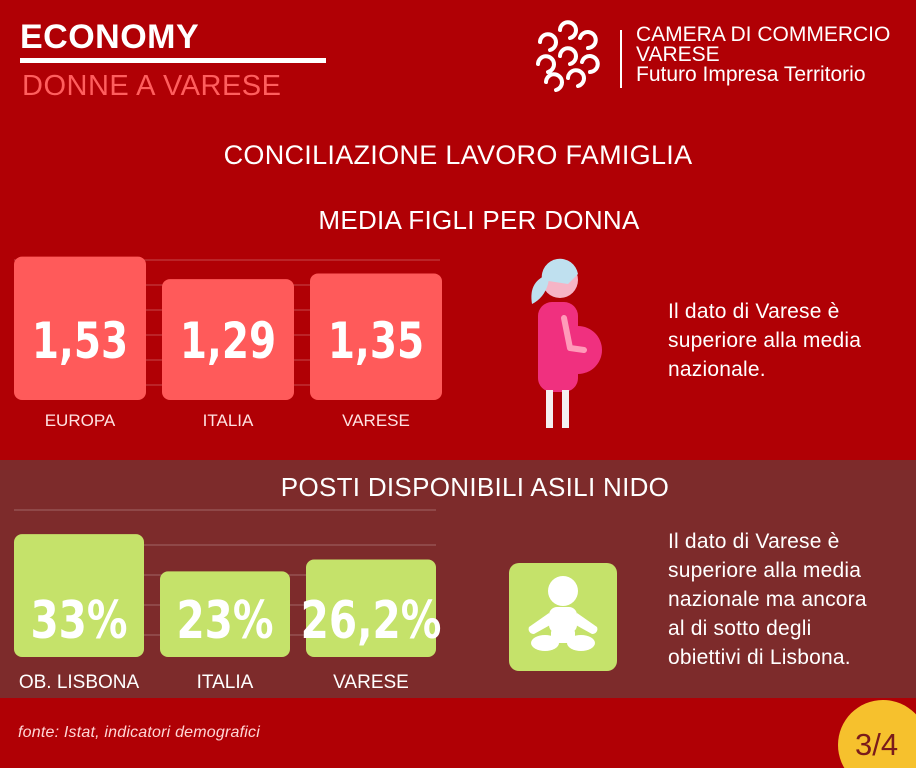 Image resolution: width=916 pixels, height=768 pixels. Describe the element at coordinates (173, 60) in the screenshot. I see `header-rule` at that location.